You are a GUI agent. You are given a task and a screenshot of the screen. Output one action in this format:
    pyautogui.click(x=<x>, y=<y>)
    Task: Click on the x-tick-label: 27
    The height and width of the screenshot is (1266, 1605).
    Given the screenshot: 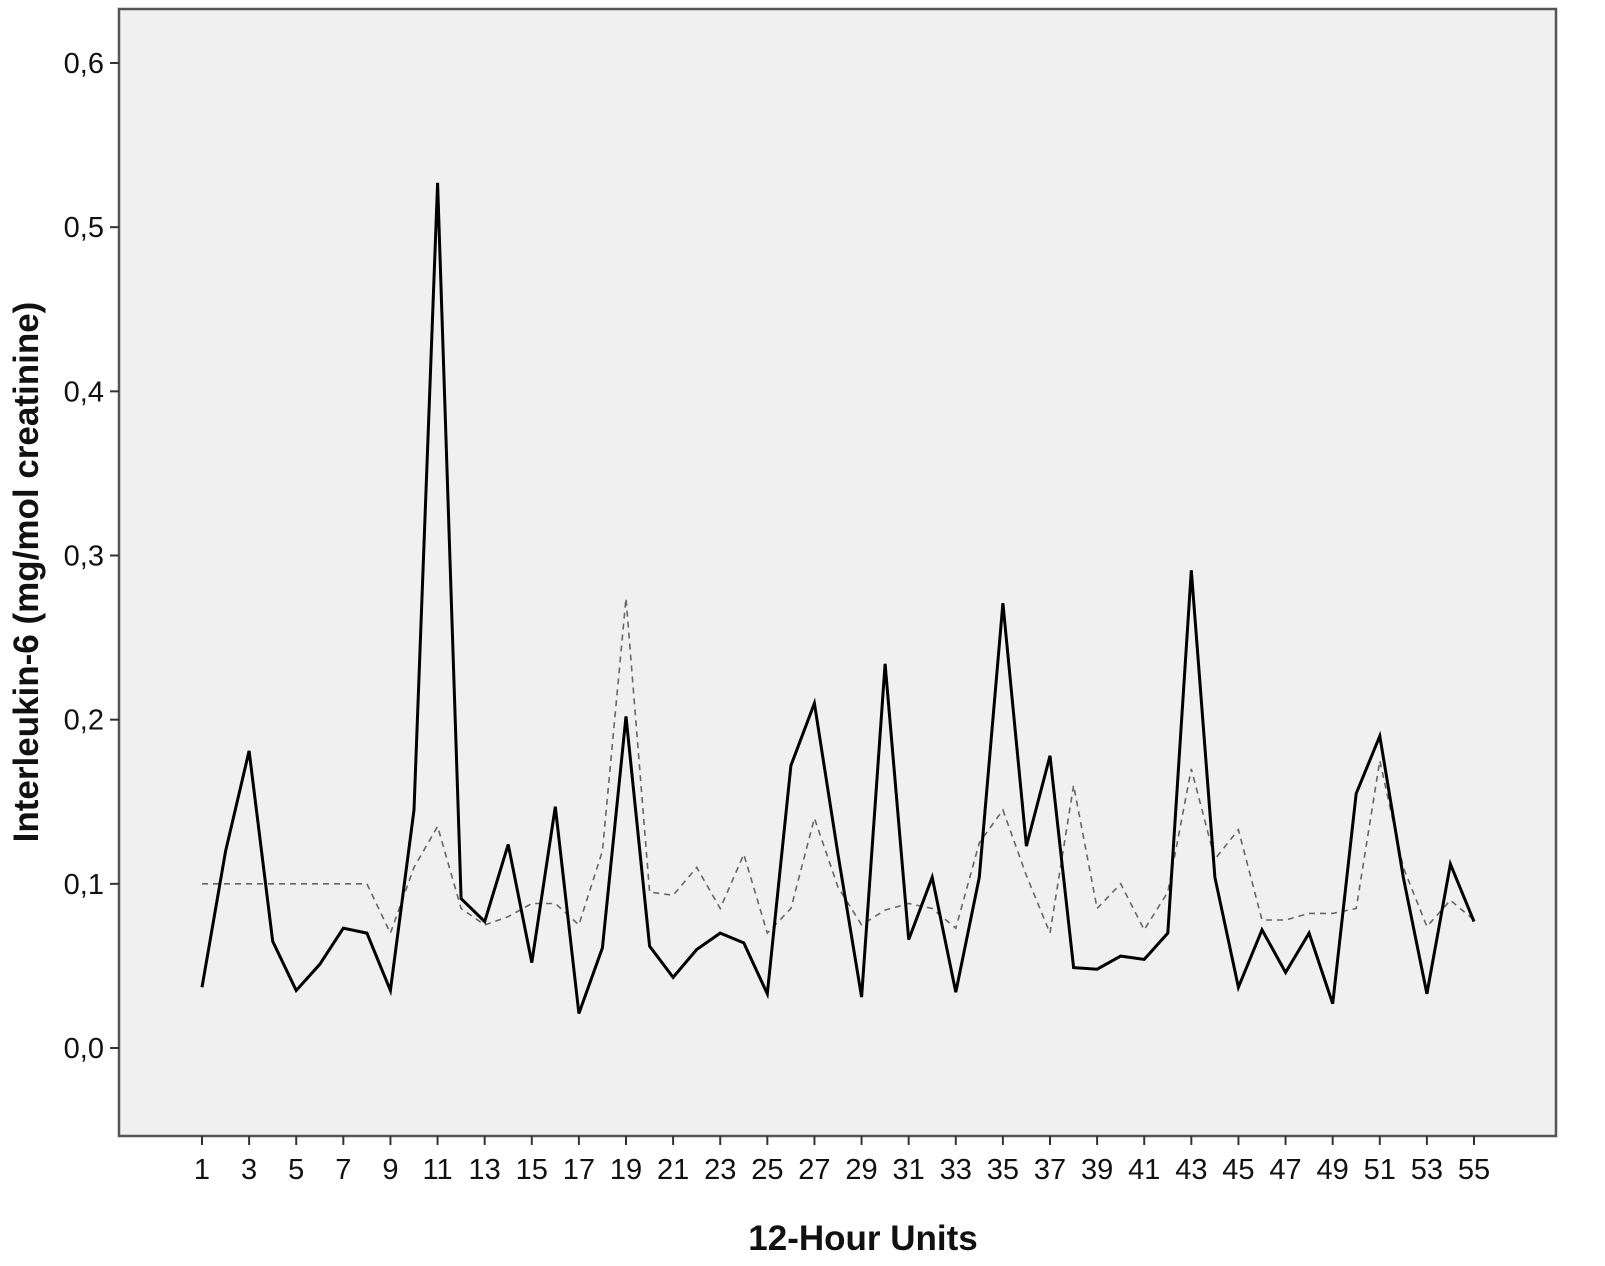 What is the action you would take?
    pyautogui.click(x=814, y=1170)
    